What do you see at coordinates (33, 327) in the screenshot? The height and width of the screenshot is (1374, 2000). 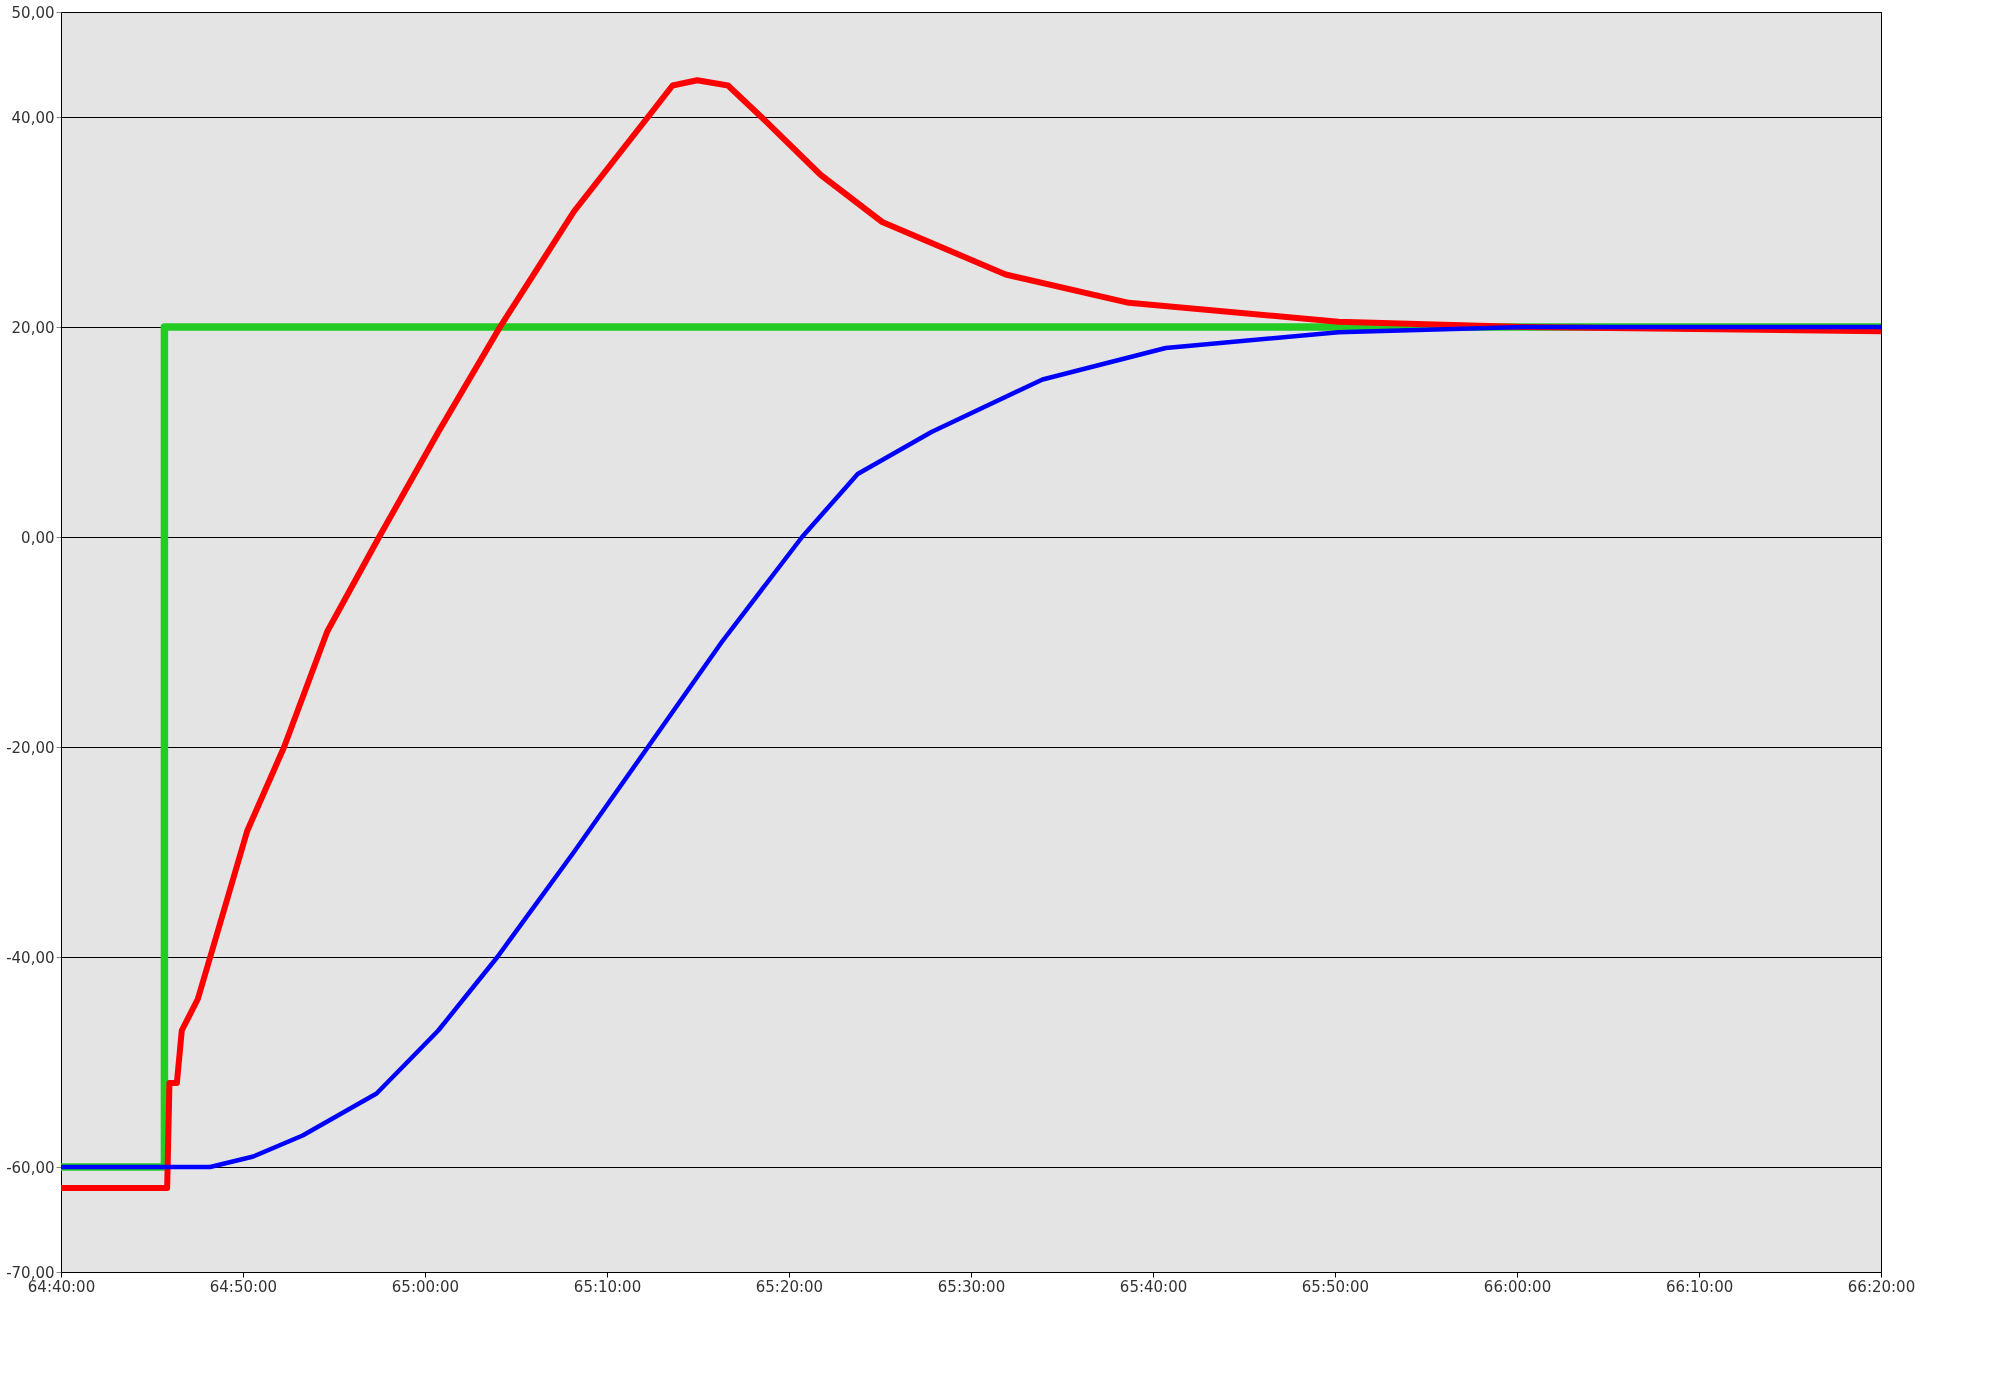 I see `y-tick-label: 20,00` at bounding box center [33, 327].